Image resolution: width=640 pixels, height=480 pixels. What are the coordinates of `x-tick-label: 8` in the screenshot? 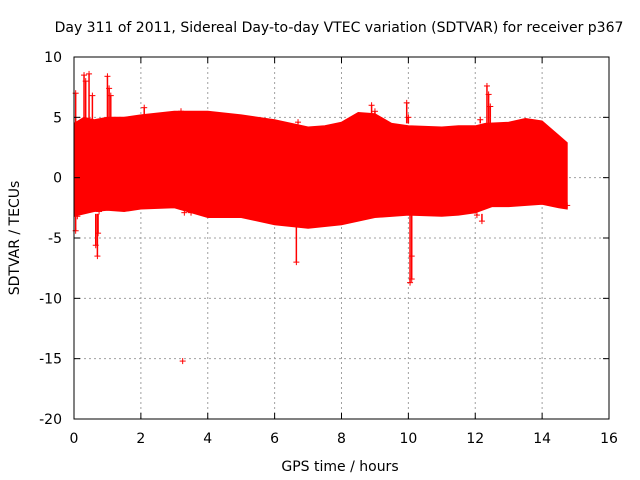 It's located at (341, 439).